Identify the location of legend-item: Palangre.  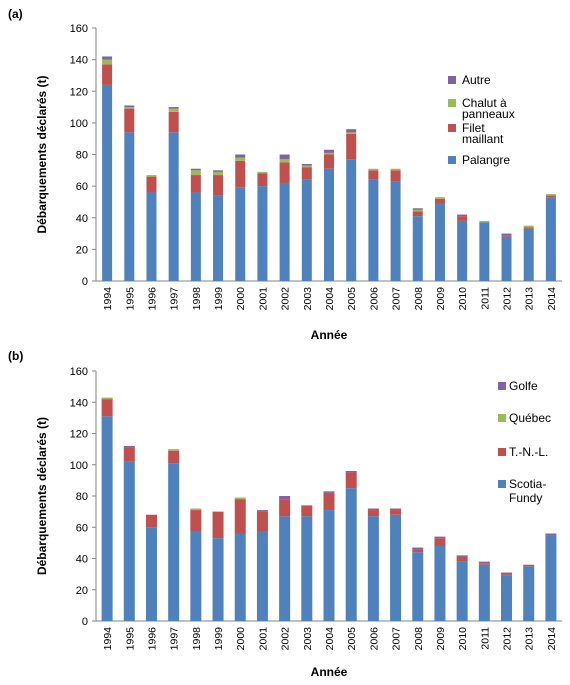
(479, 160).